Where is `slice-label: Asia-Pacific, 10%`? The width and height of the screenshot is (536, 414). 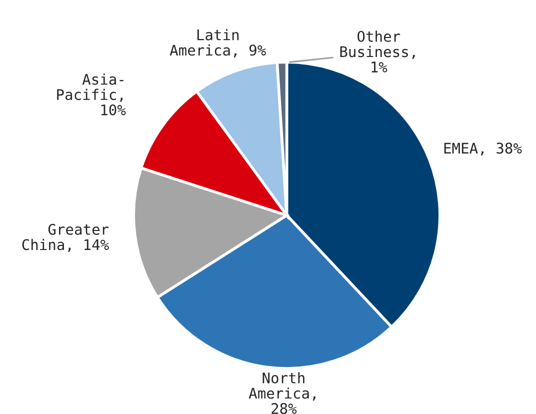
slice-label: Asia-Pacific, 10% is located at coordinates (91, 95).